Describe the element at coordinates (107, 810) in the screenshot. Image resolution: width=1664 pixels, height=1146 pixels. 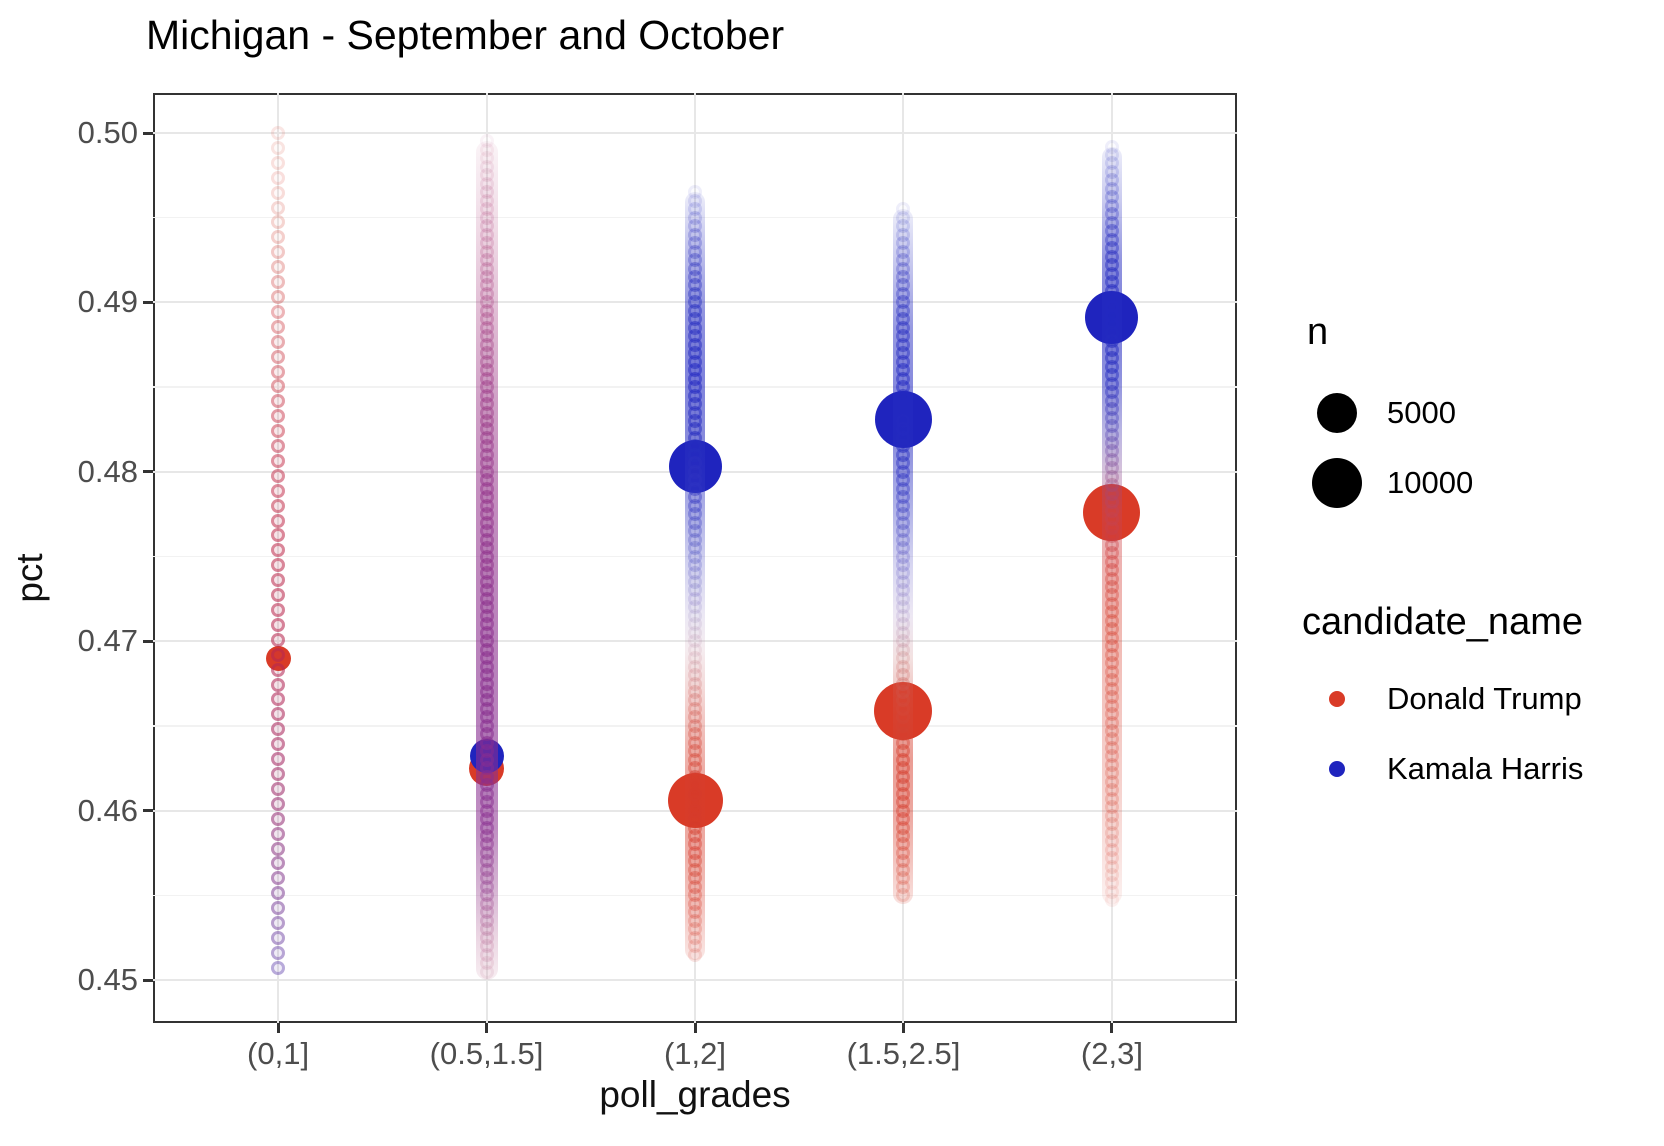
I see `y-tick-label: 0.46` at that location.